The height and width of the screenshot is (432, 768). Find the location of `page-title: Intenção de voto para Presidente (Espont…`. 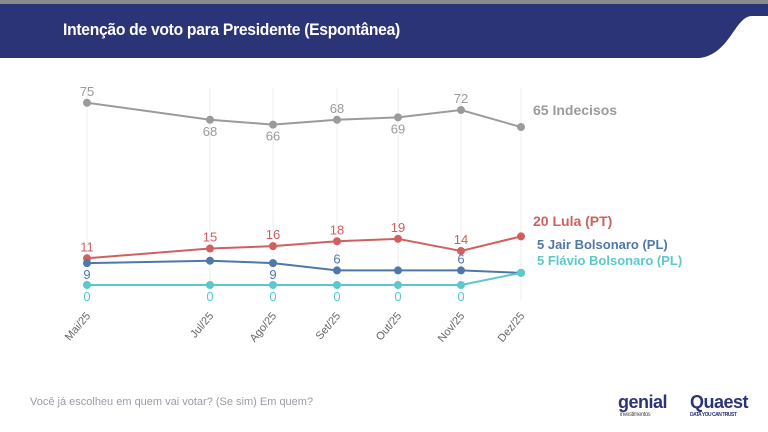

page-title: Intenção de voto para Presidente (Espont… is located at coordinates (231, 29).